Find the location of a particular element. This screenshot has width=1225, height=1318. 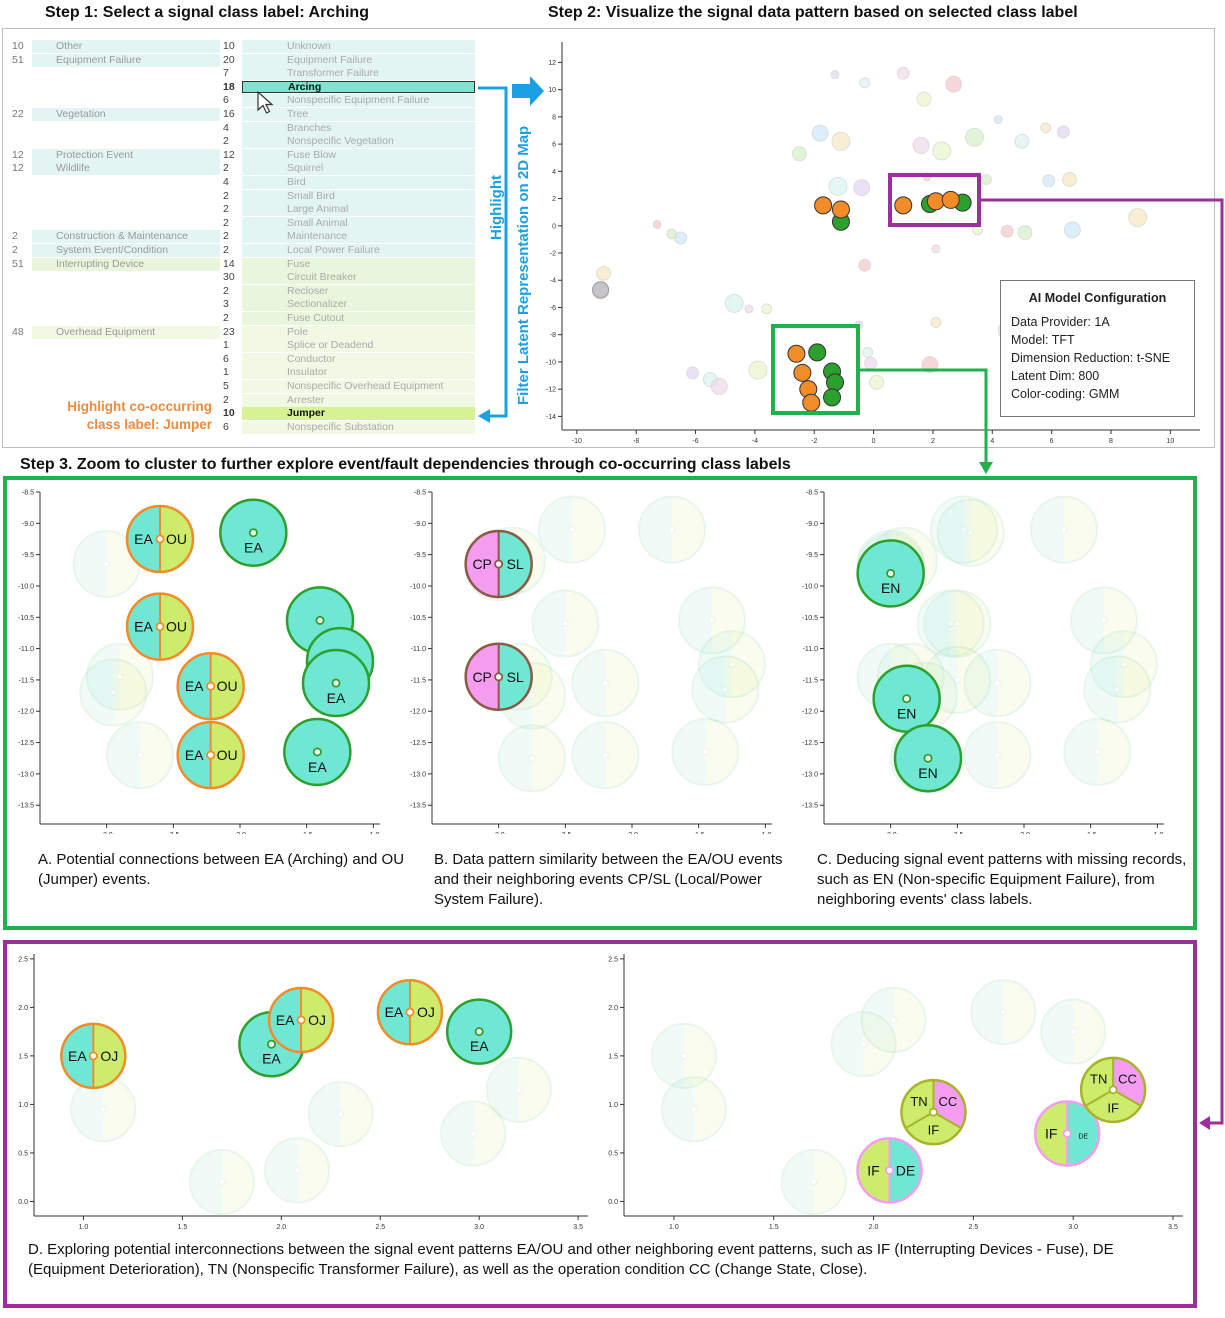

parent-label-row: 12 Wildlife is located at coordinates (111, 169).